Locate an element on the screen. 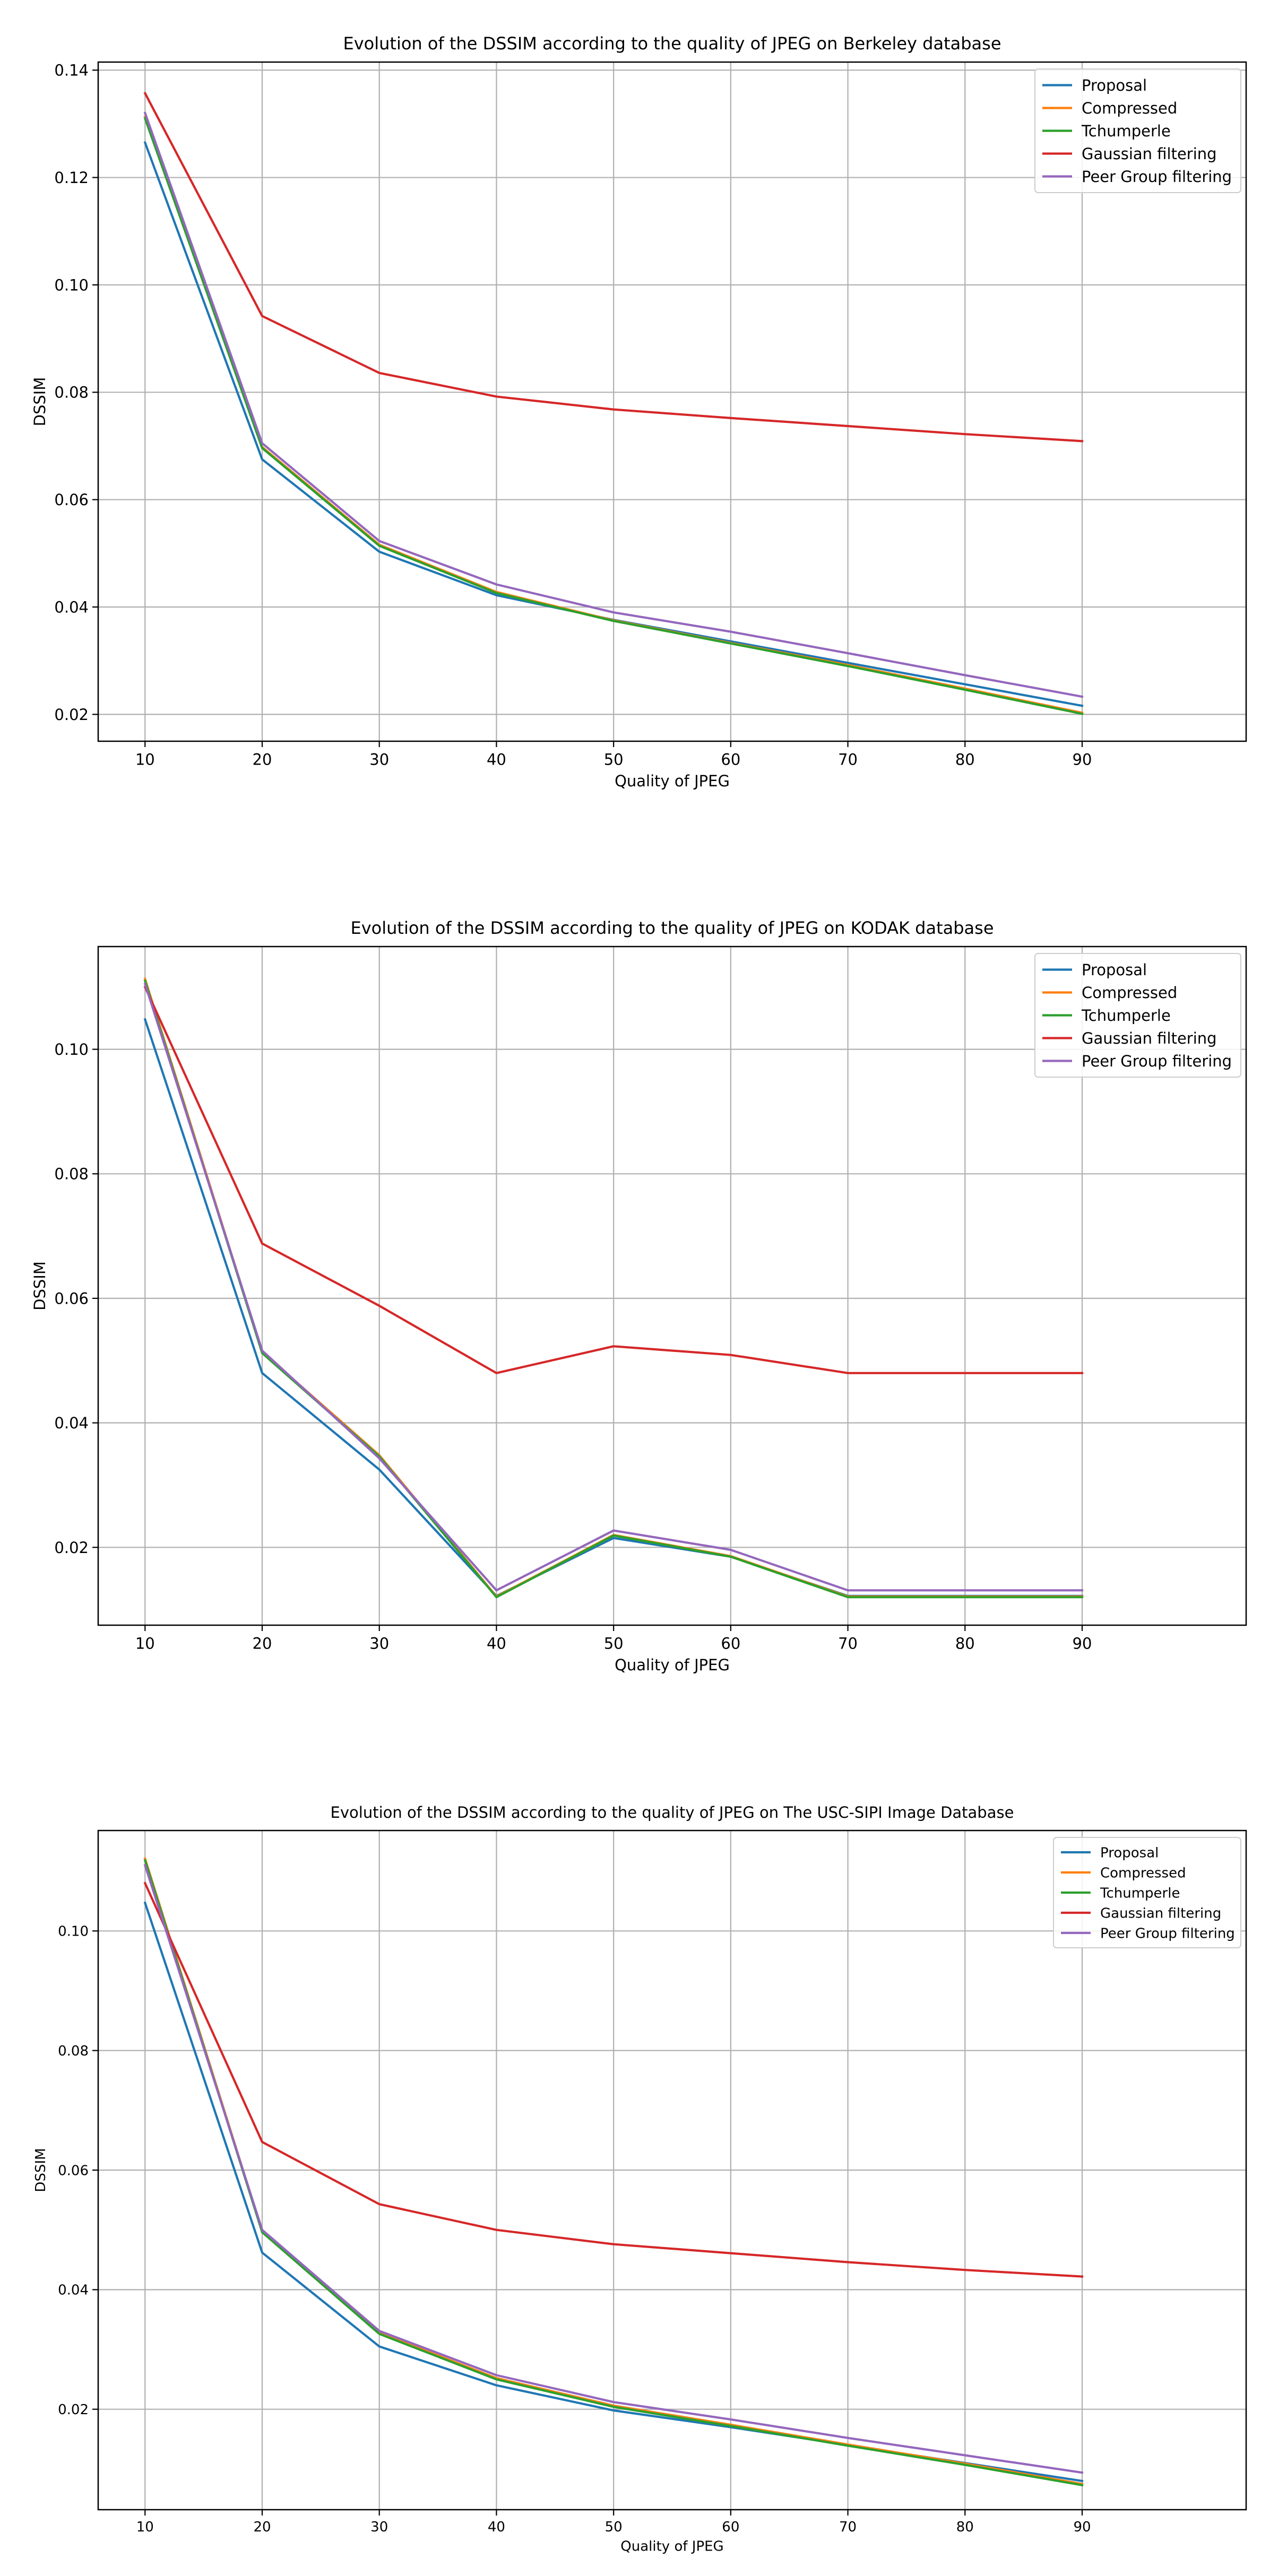 The image size is (1287, 2576). y-tick-label: 0.14 is located at coordinates (71, 71).